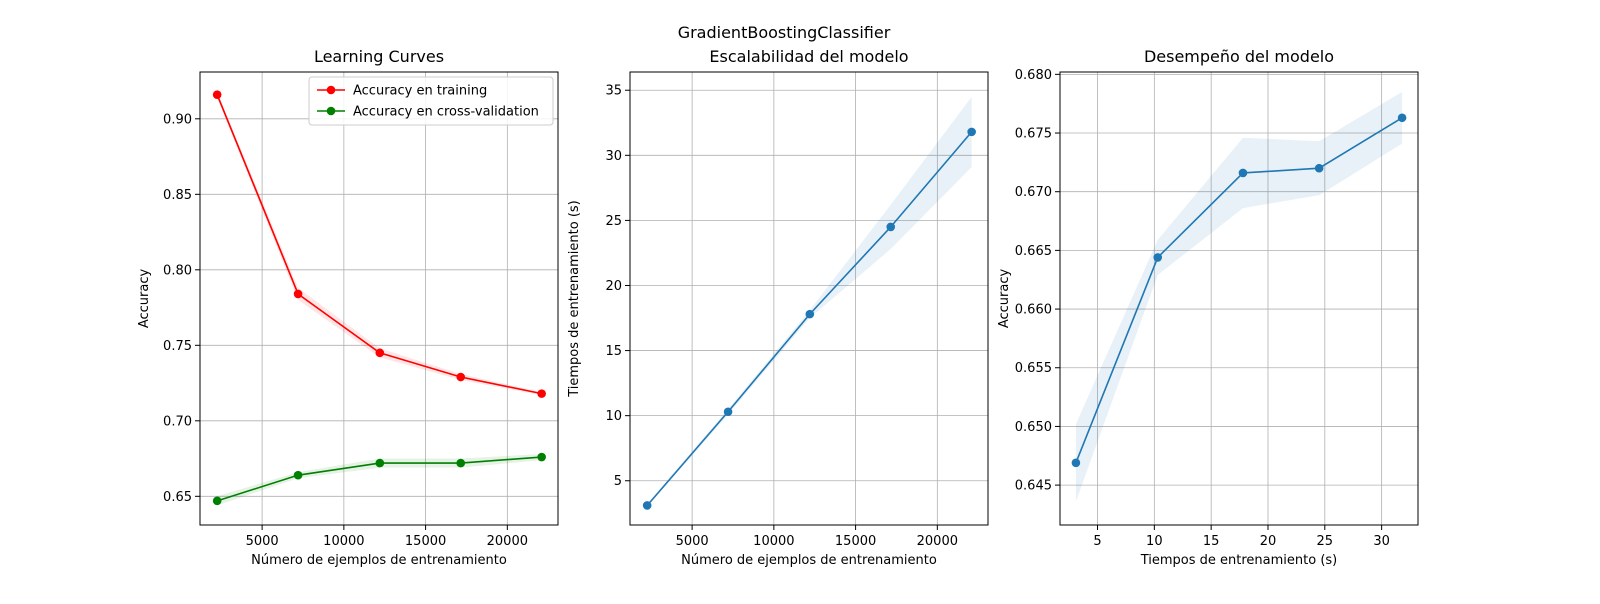 The height and width of the screenshot is (604, 1600). Describe the element at coordinates (808, 56) in the screenshot. I see `chart-title: Escalabilidad del modelo` at that location.